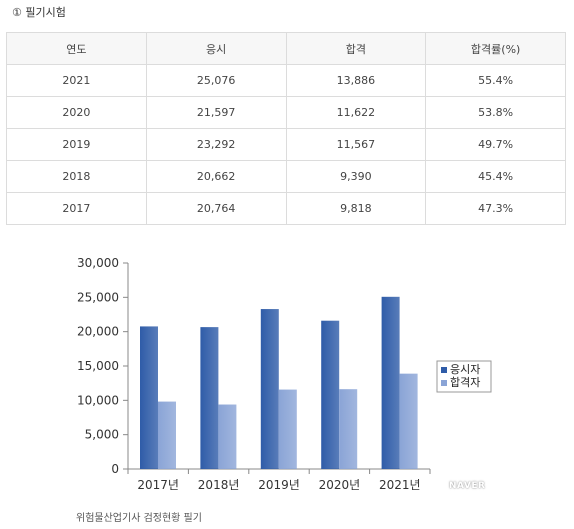 The height and width of the screenshot is (529, 574). What do you see at coordinates (216, 112) in the screenshot?
I see `cell-applicants: 21,597` at bounding box center [216, 112].